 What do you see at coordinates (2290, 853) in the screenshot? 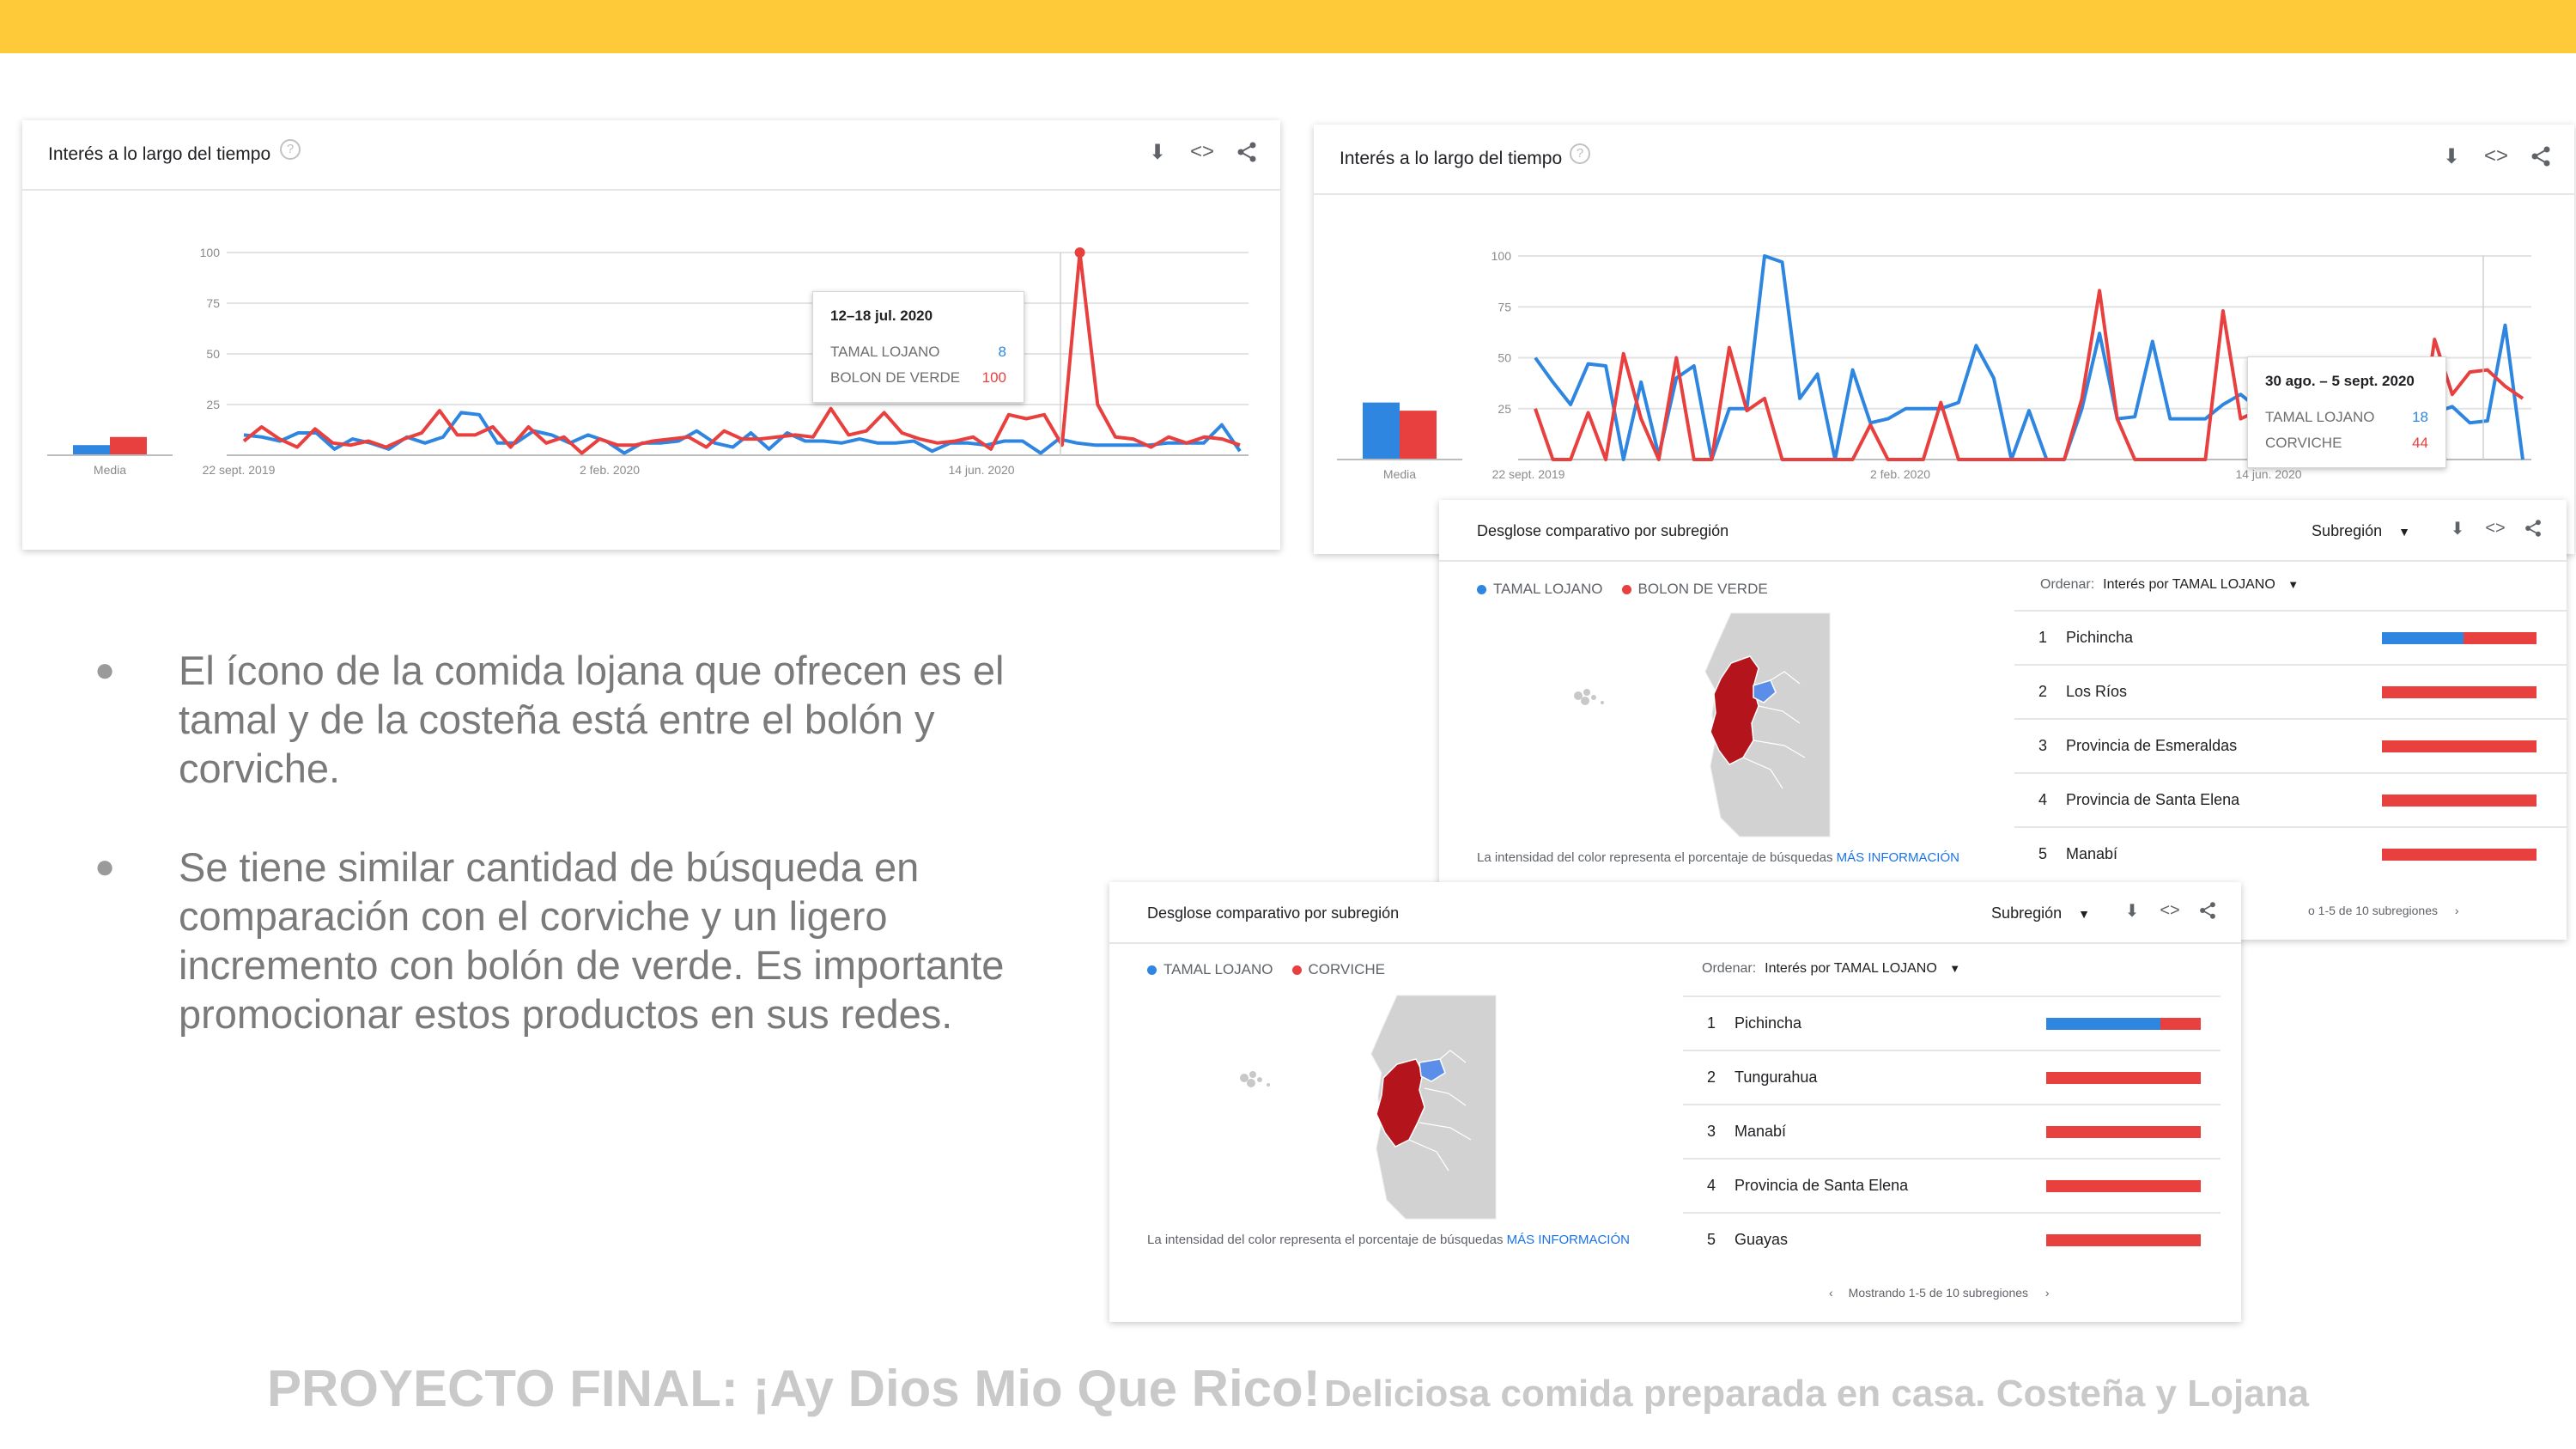
I see `subregion-row: 5 Manabí` at bounding box center [2290, 853].